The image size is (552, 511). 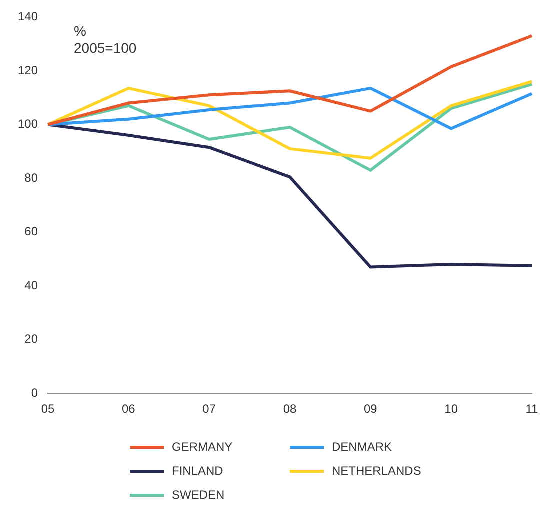 What do you see at coordinates (31, 177) in the screenshot?
I see `y-tick-label: 80` at bounding box center [31, 177].